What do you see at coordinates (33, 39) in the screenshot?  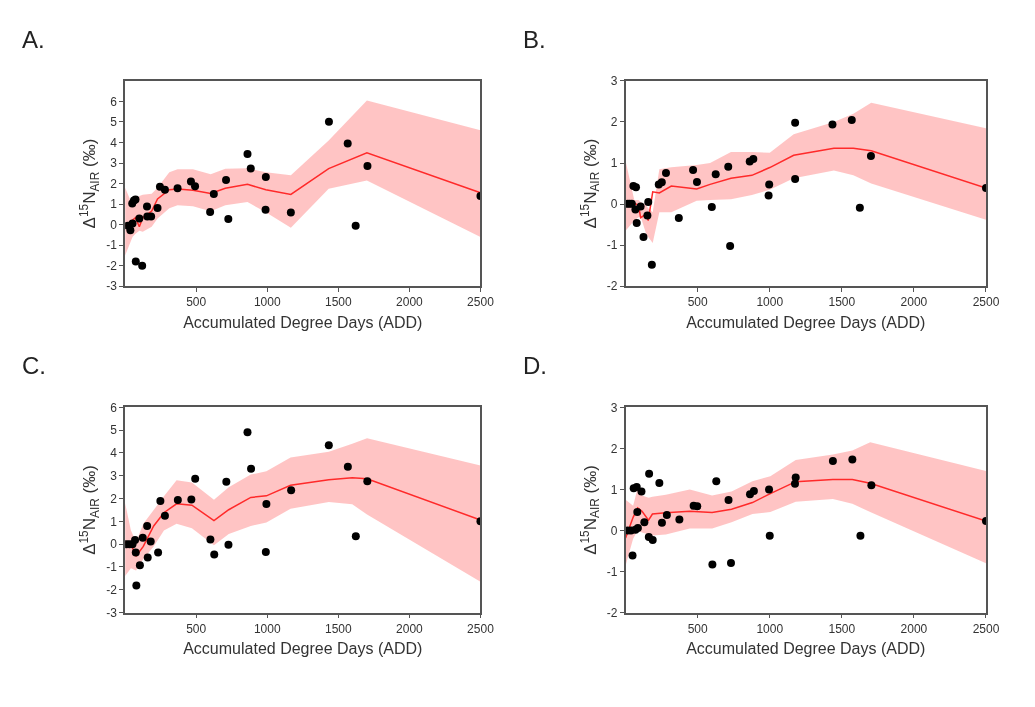 I see `chart-title: A.` at bounding box center [33, 39].